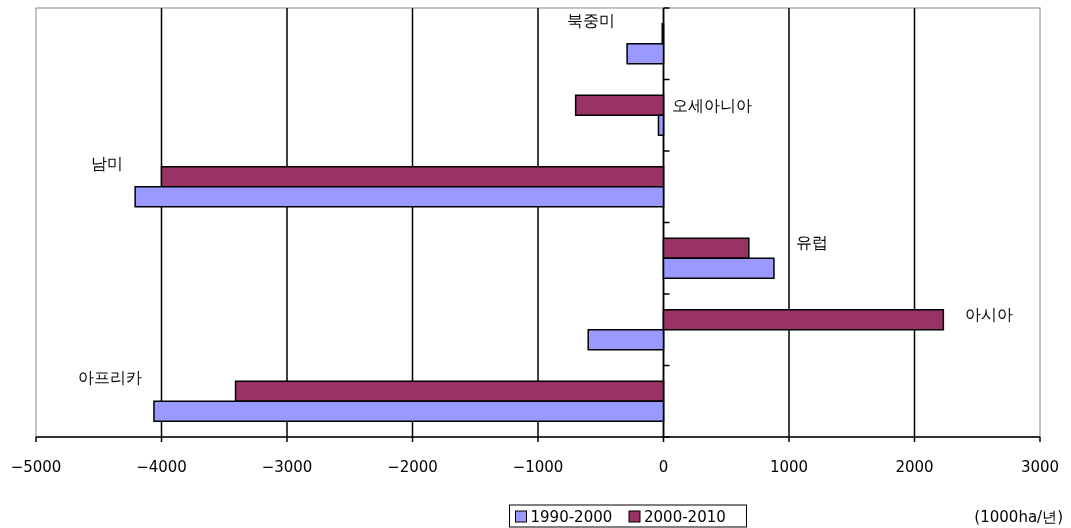 This screenshot has width=1071, height=528. I want to click on x-tick-label: 2000, so click(914, 467).